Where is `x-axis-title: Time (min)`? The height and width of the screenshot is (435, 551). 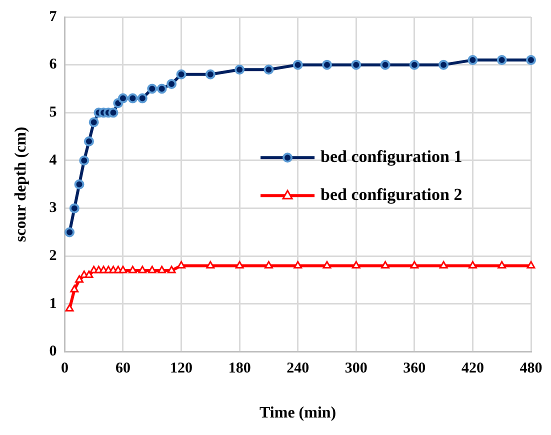 x-axis-title: Time (min) is located at coordinates (298, 413).